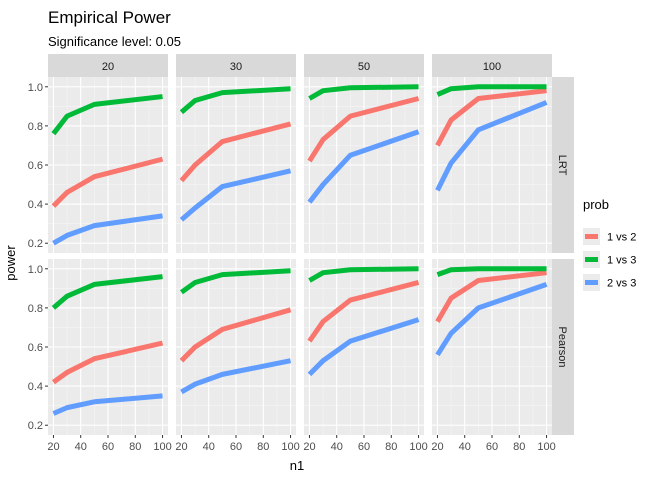  I want to click on facet-strip-pearson, so click(563, 347).